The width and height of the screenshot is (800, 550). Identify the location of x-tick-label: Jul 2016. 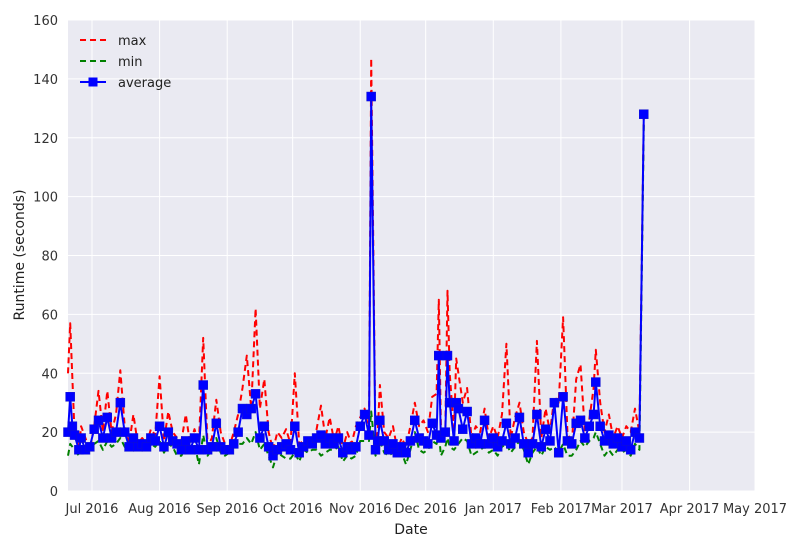
(92, 509).